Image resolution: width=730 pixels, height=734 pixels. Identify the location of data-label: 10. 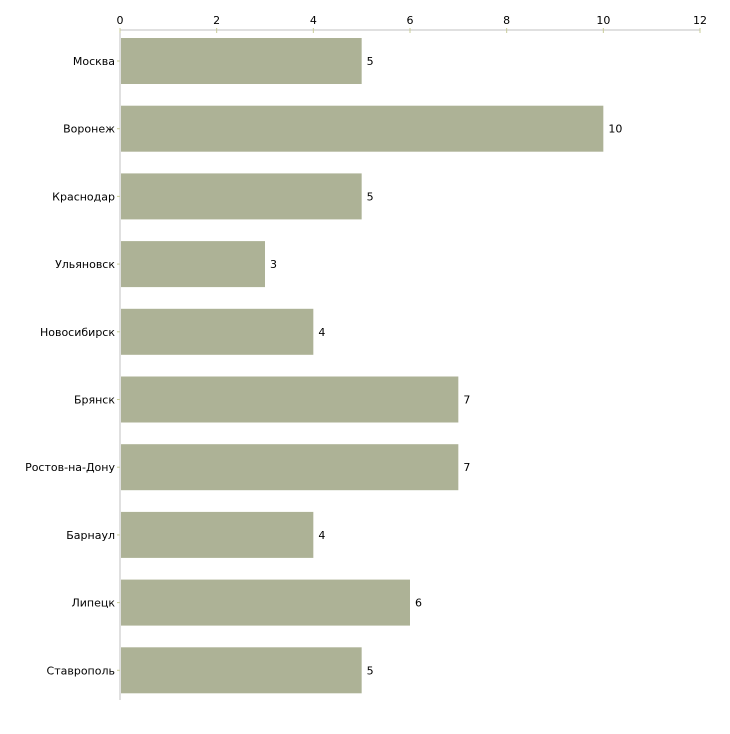
(615, 129).